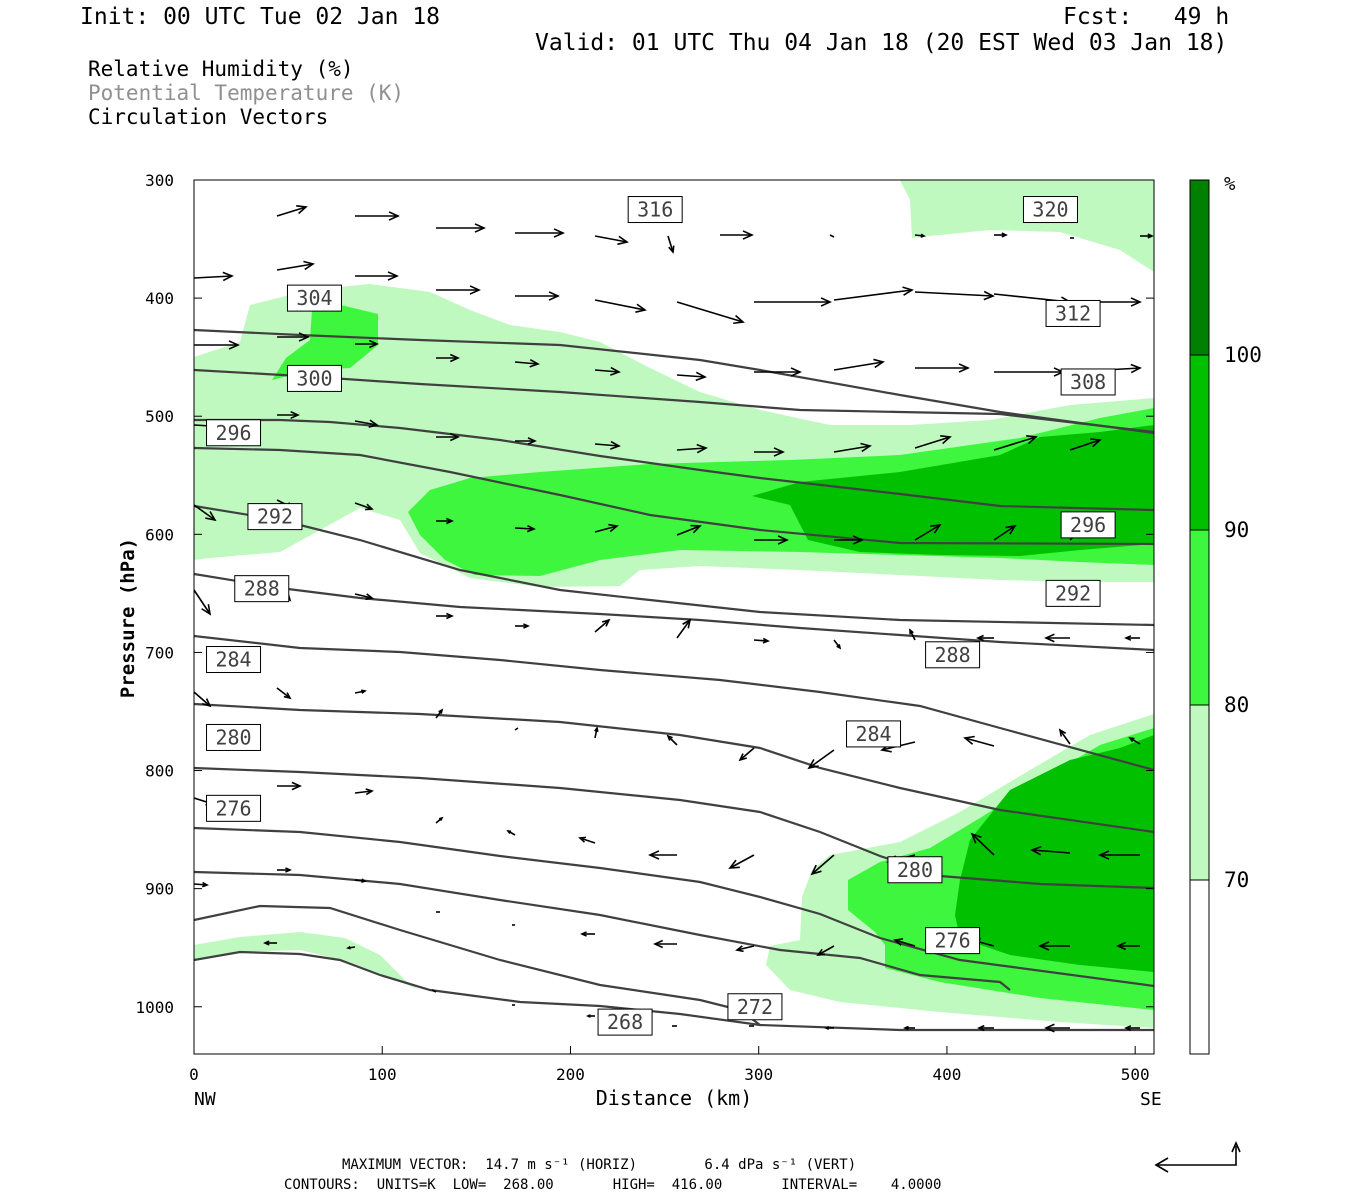 The image size is (1350, 1200). Describe the element at coordinates (1027, 226) in the screenshot. I see `rh-70-top-right` at that location.